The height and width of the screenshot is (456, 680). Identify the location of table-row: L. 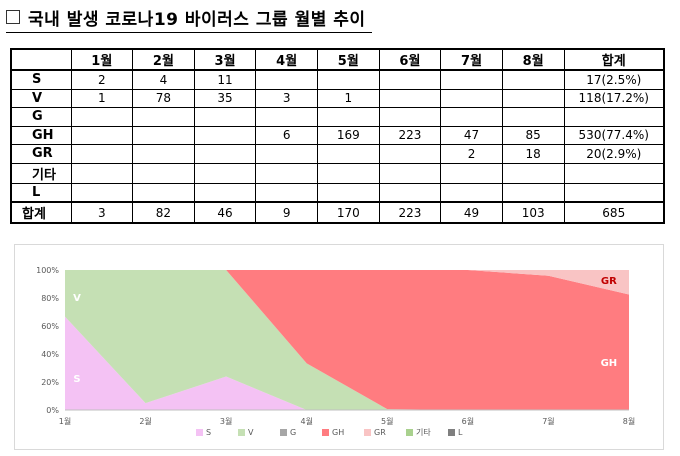
(337, 192).